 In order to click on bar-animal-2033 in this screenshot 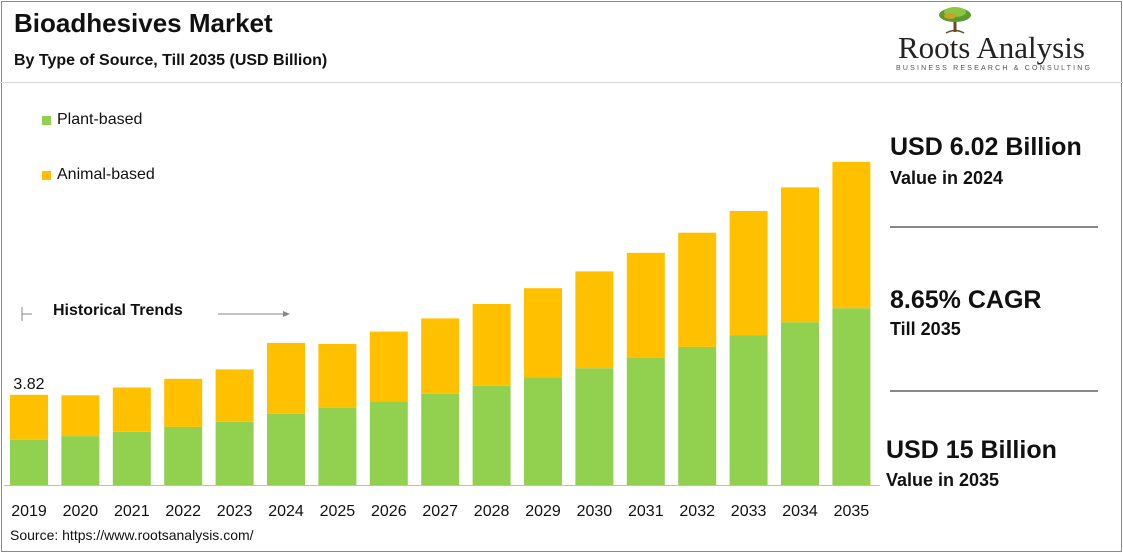, I will do `click(748, 273)`.